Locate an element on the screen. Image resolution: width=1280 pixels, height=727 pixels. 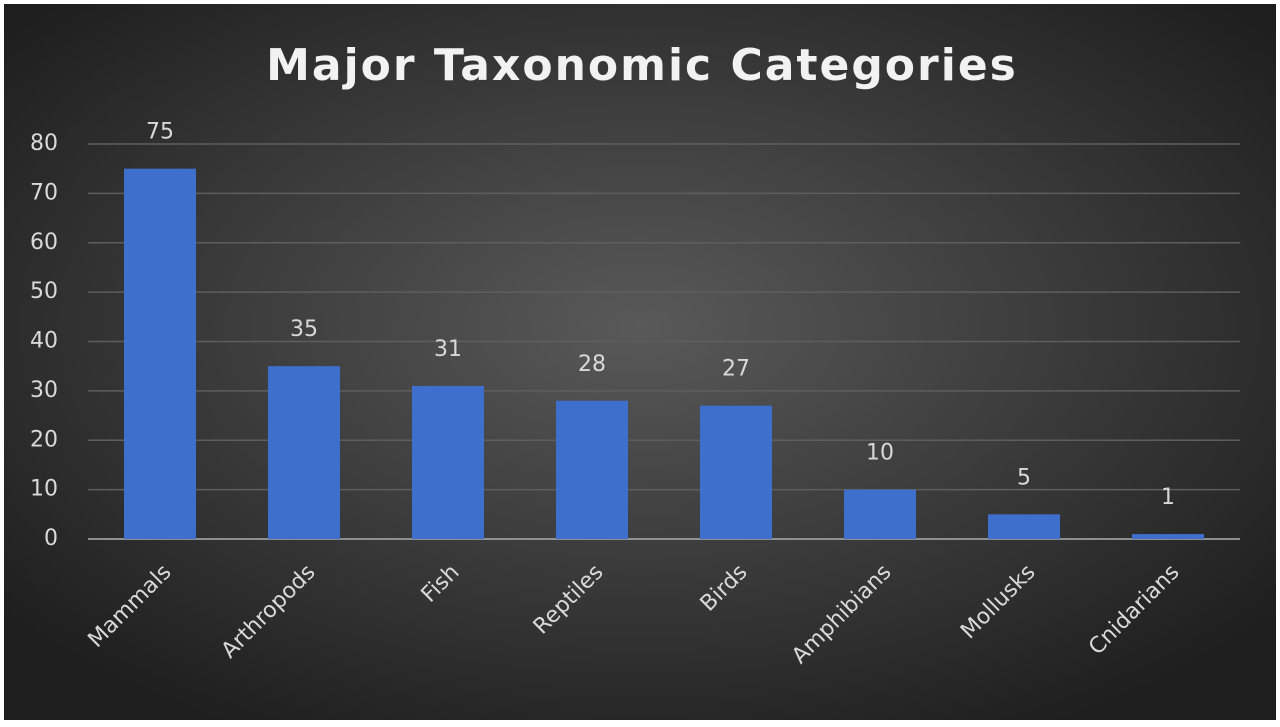
chart-title: Major Taxonomic Categories is located at coordinates (642, 65).